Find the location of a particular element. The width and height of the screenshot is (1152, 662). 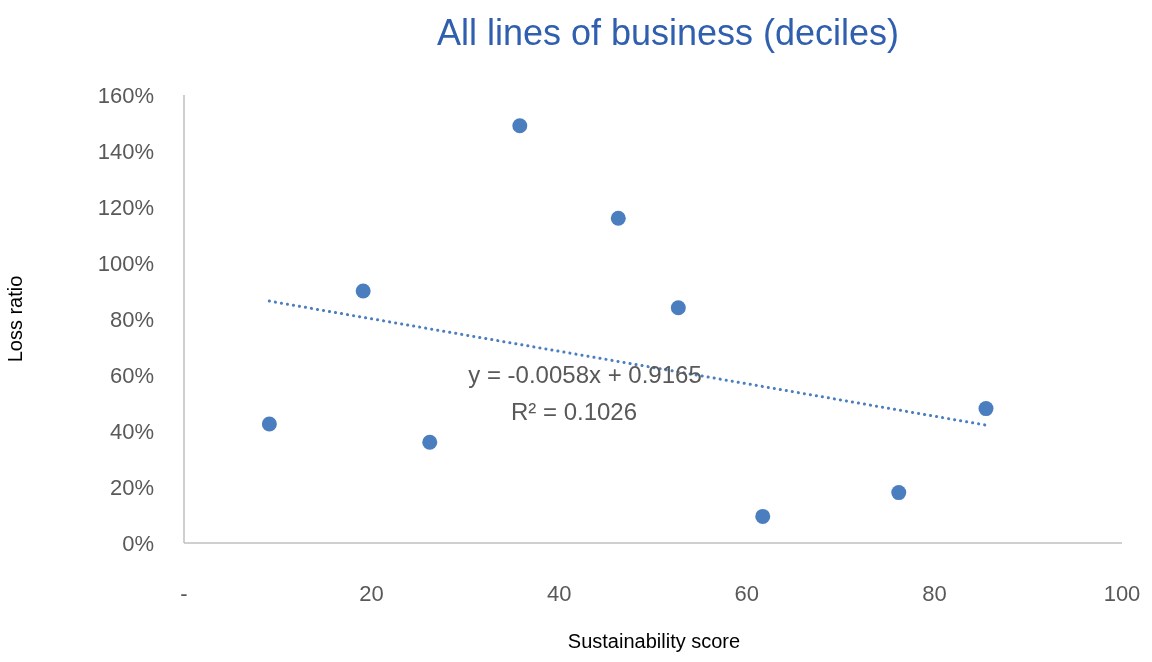

y-tick-label: 20% is located at coordinates (131, 487).